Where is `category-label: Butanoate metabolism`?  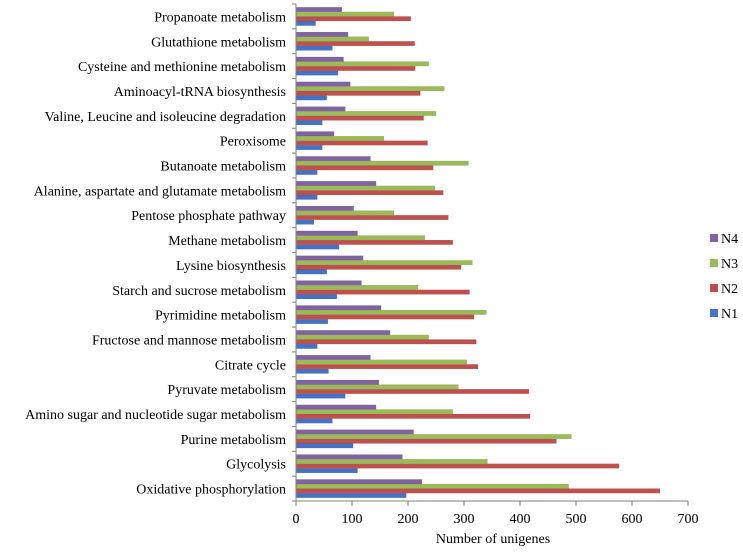 category-label: Butanoate metabolism is located at coordinates (223, 167).